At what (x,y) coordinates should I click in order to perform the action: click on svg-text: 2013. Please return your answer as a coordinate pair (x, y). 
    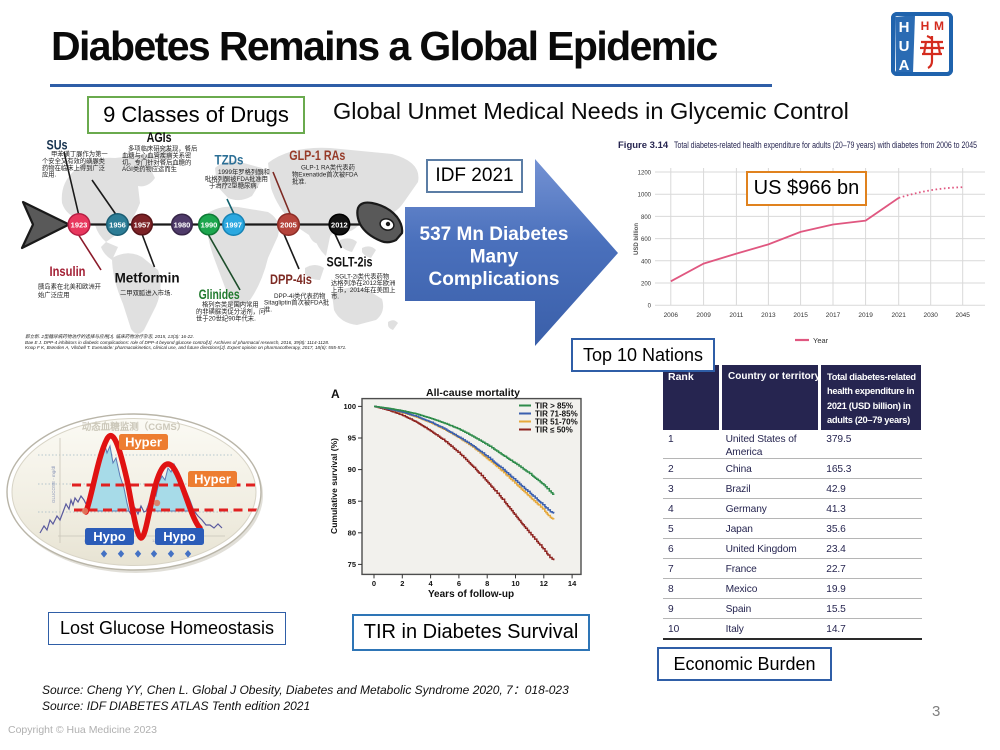
    Looking at the image, I should click on (768, 315).